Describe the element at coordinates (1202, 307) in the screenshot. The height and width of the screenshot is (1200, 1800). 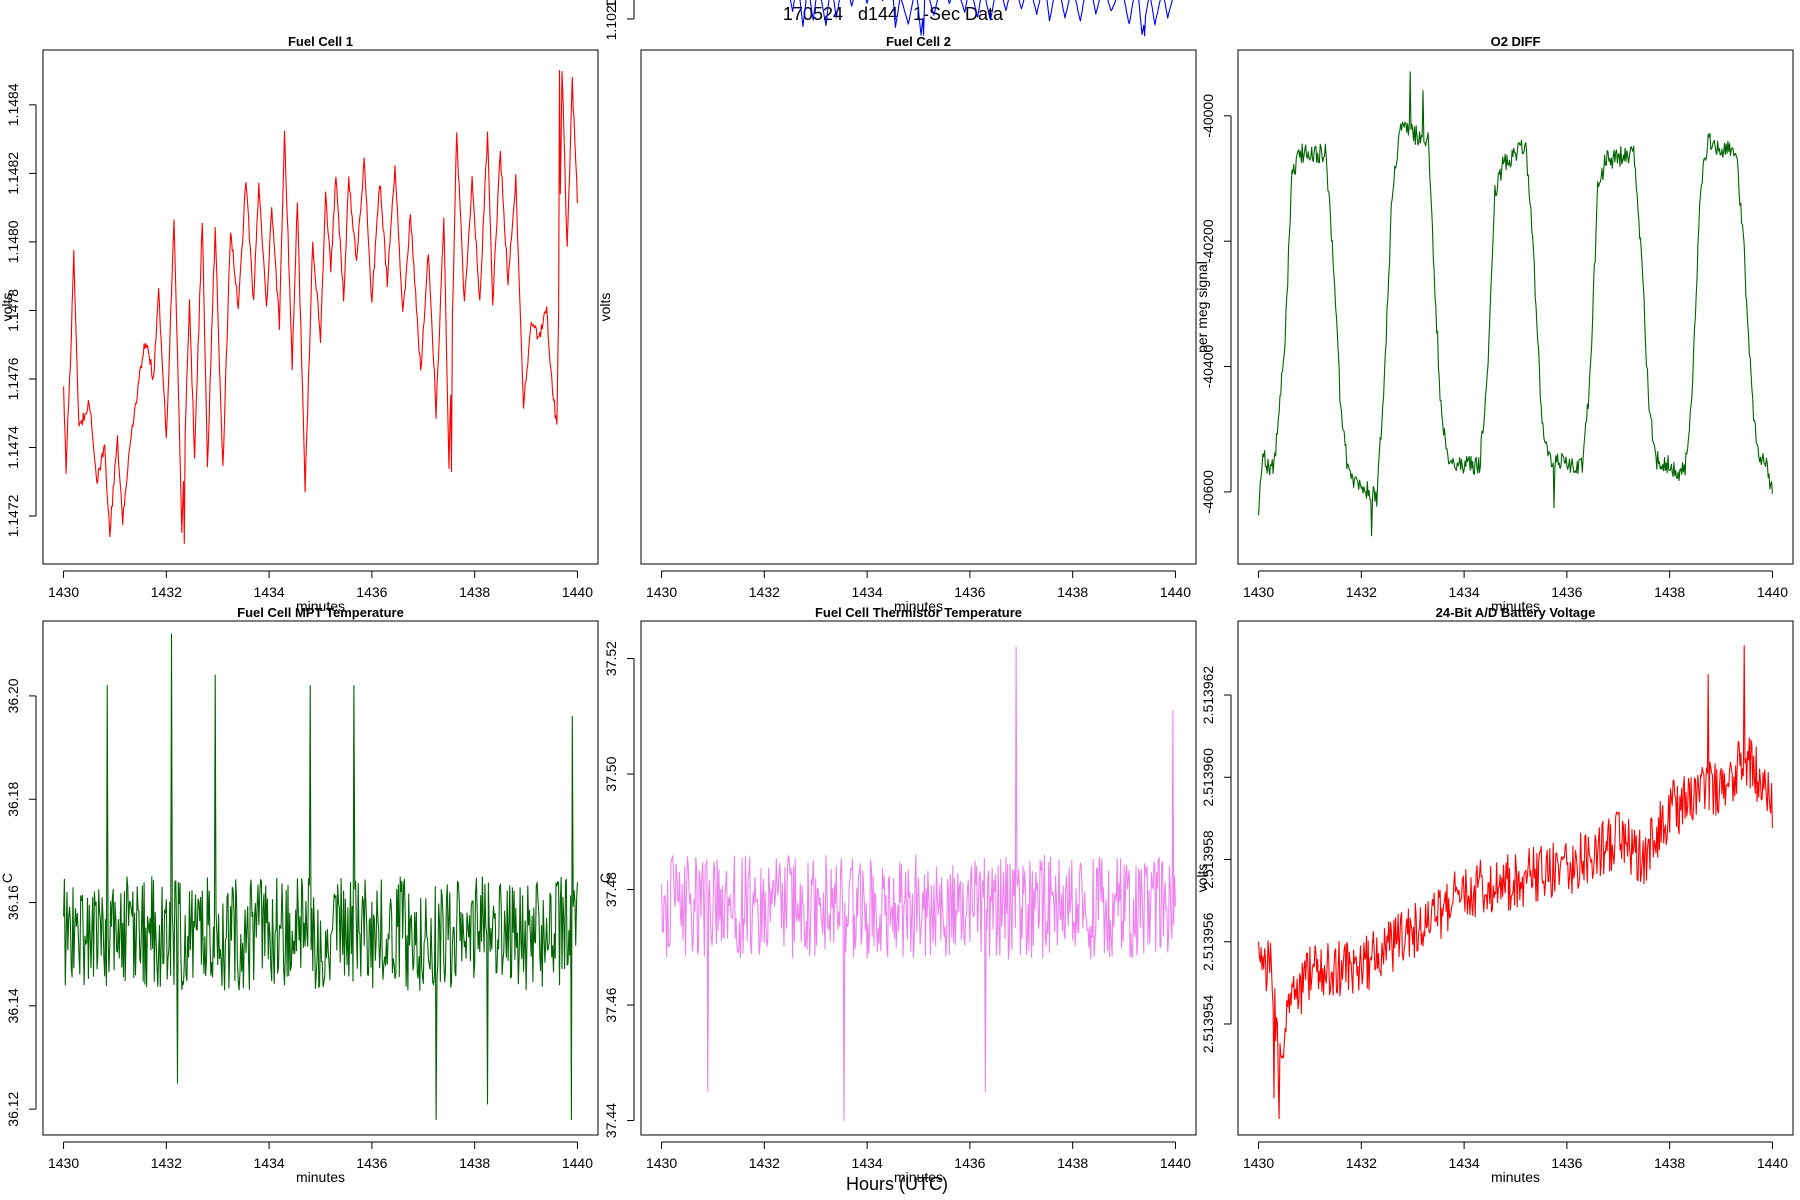
I see `y-axis-label: per meg signal` at that location.